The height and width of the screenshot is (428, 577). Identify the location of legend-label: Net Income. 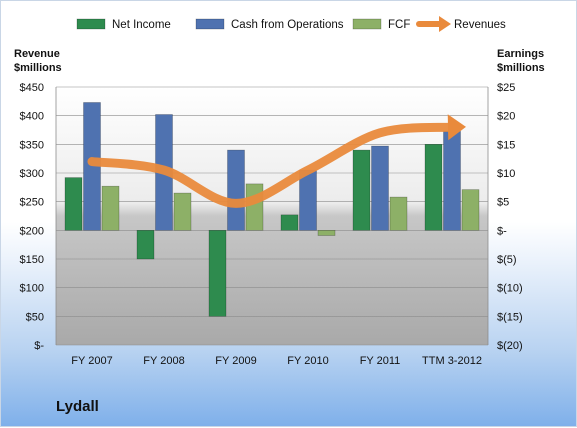
(141, 25).